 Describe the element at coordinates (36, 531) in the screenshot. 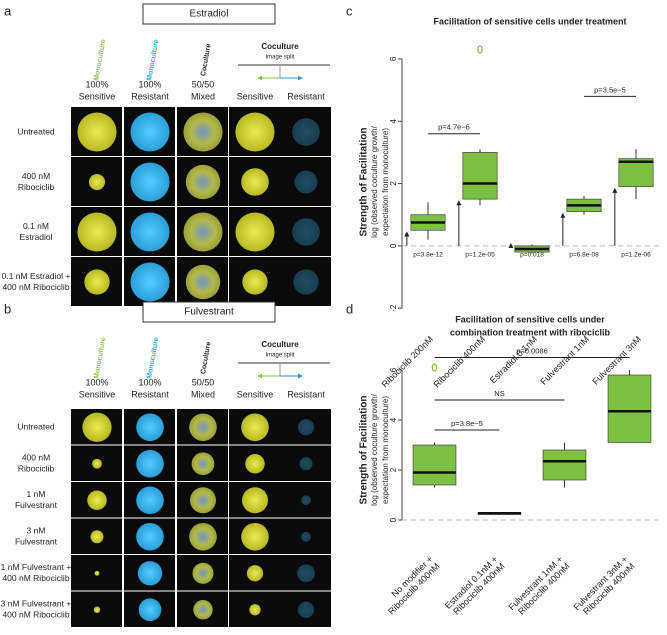

I see `row-label: 3 nM` at that location.